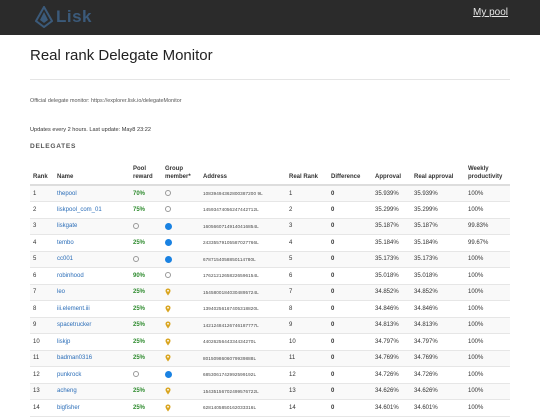 Image resolution: width=540 pixels, height=417 pixels. Describe the element at coordinates (387, 292) in the screenshot. I see `cell-approval: 34.852%` at that location.